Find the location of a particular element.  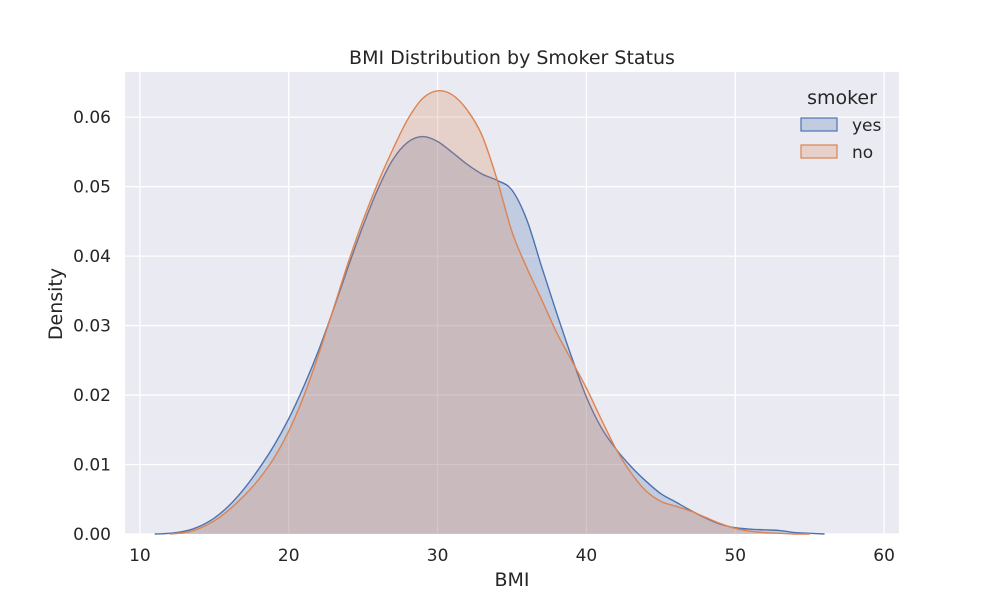

legend-title: smoker is located at coordinates (842, 98).